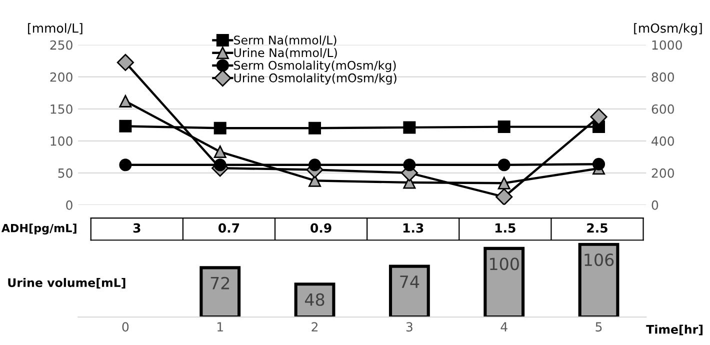 The height and width of the screenshot is (345, 710). What do you see at coordinates (655, 205) in the screenshot?
I see `y2-tick-label: 0` at bounding box center [655, 205].